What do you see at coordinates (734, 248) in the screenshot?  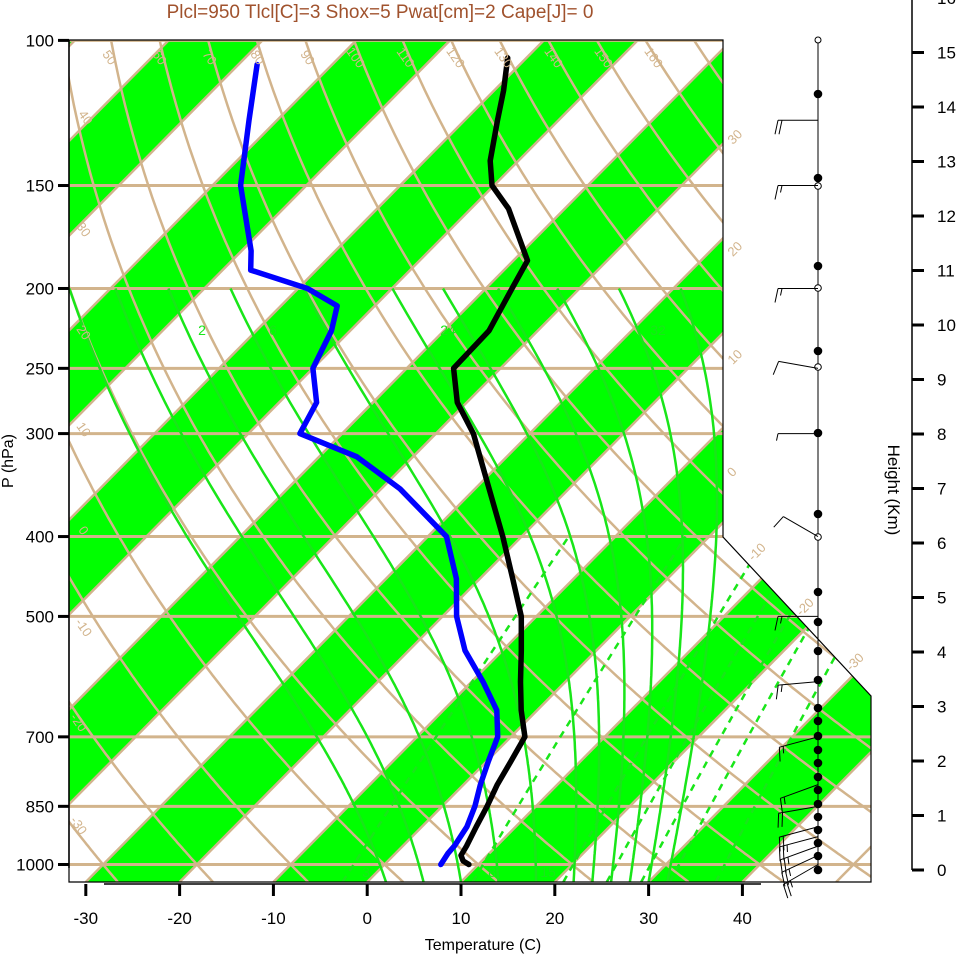 I see `upper-temperature-label: 20` at bounding box center [734, 248].